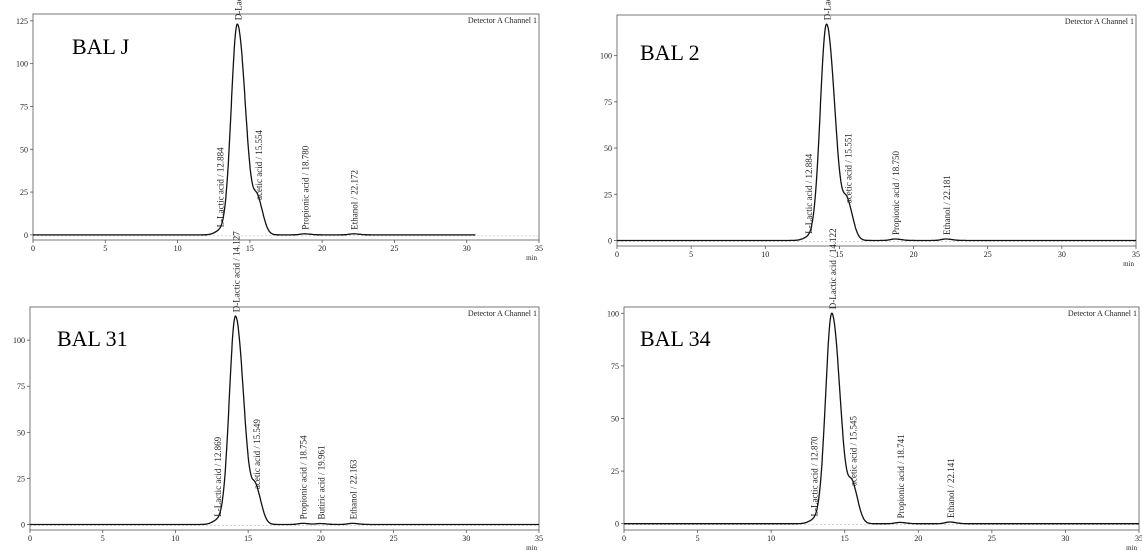 The width and height of the screenshot is (1142, 559). Describe the element at coordinates (896, 193) in the screenshot. I see `peak-label: Propionic acid / 18.750` at that location.